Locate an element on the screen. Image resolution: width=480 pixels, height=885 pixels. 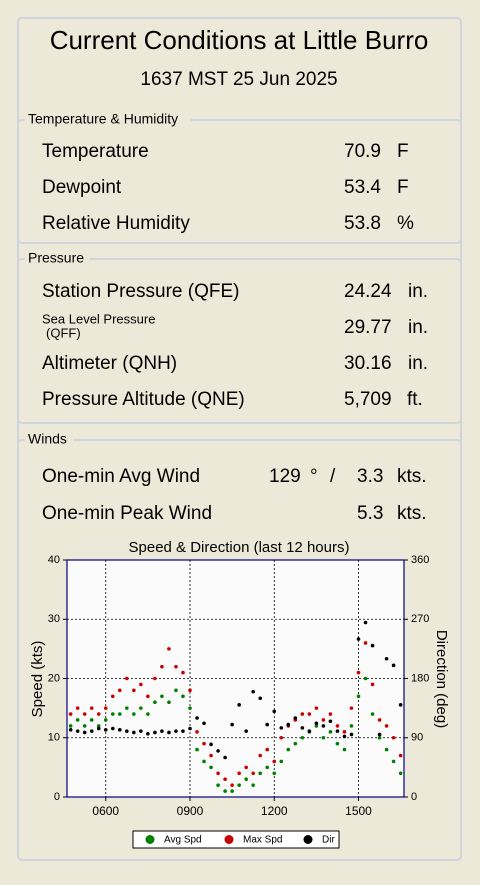
row-unit: in. is located at coordinates (418, 291).